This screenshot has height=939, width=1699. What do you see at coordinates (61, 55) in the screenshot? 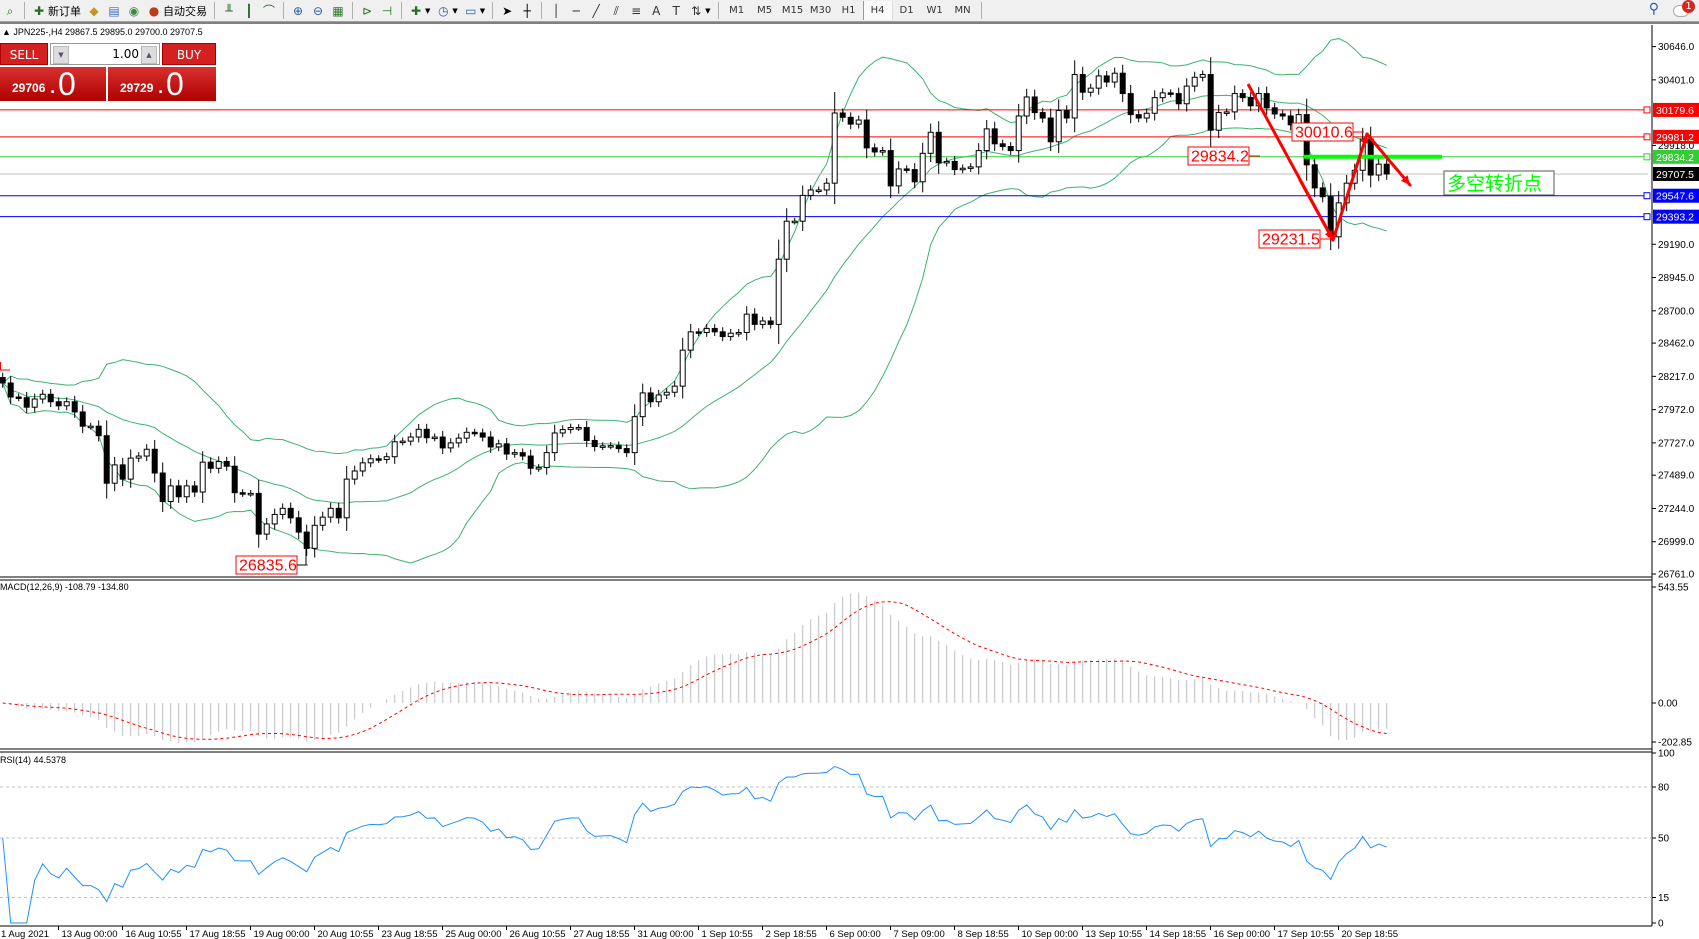
I see `lot-decrease-button: ▼` at bounding box center [61, 55].